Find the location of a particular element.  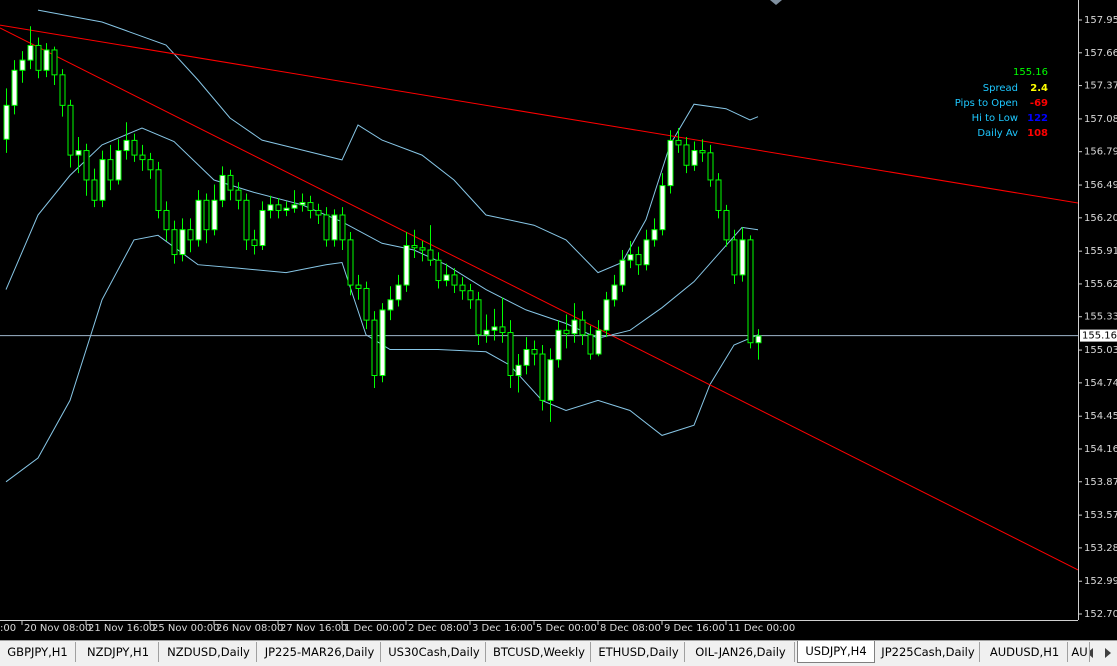

chart-tab: NZDJPY,H1 is located at coordinates (118, 652).